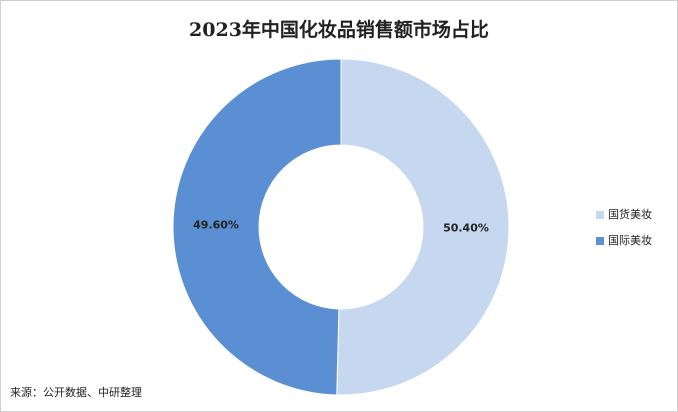  What do you see at coordinates (76, 392) in the screenshot?
I see `source-note: 来源：公开数据、中研整理` at bounding box center [76, 392].